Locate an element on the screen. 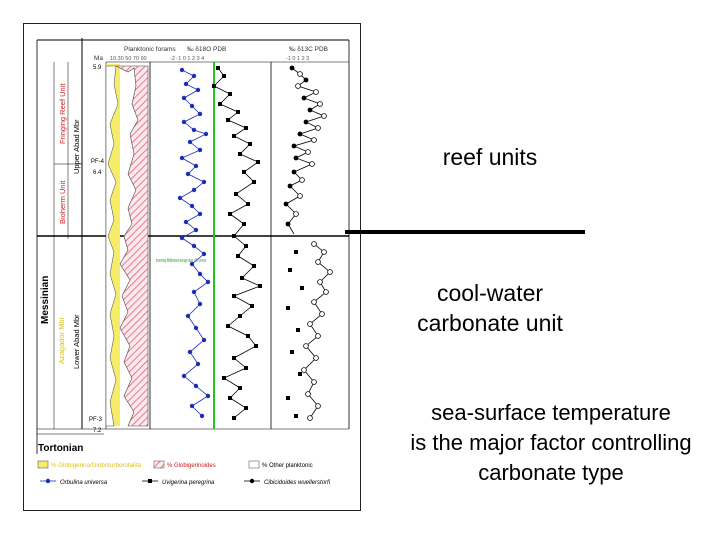 Image resolution: width=720 pixels, height=540 pixels. orbulina-d18o-series is located at coordinates (194, 243).